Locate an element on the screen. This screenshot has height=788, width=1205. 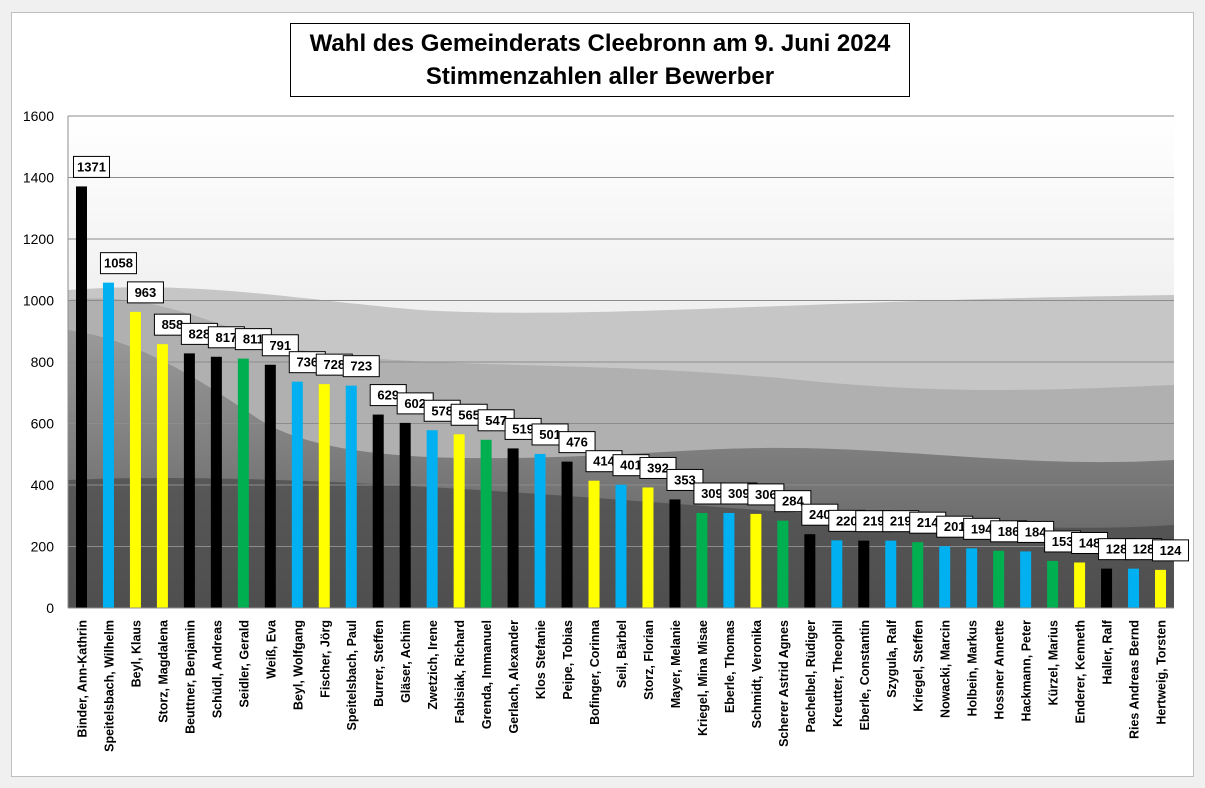
data-label: 1371 is located at coordinates (91, 166).